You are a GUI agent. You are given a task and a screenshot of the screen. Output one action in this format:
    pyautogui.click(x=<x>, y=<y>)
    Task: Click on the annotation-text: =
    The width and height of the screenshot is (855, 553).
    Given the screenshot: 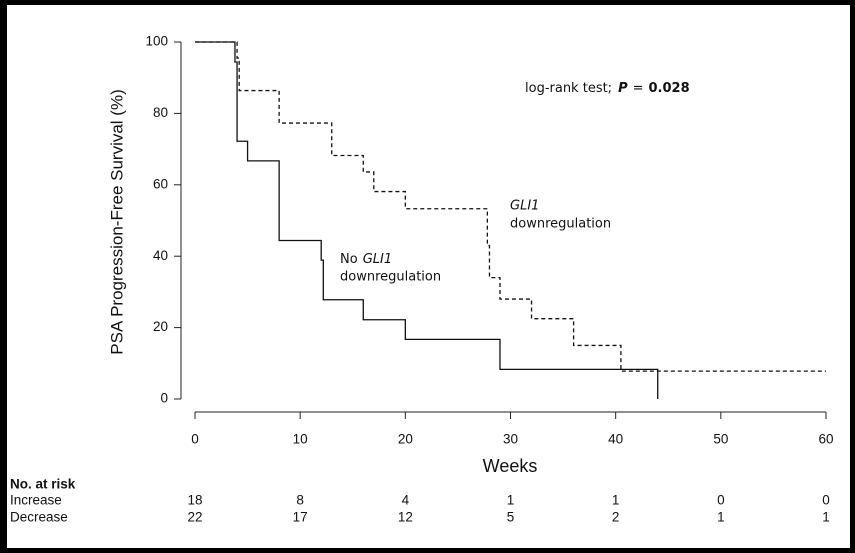 What is the action you would take?
    pyautogui.click(x=638, y=88)
    